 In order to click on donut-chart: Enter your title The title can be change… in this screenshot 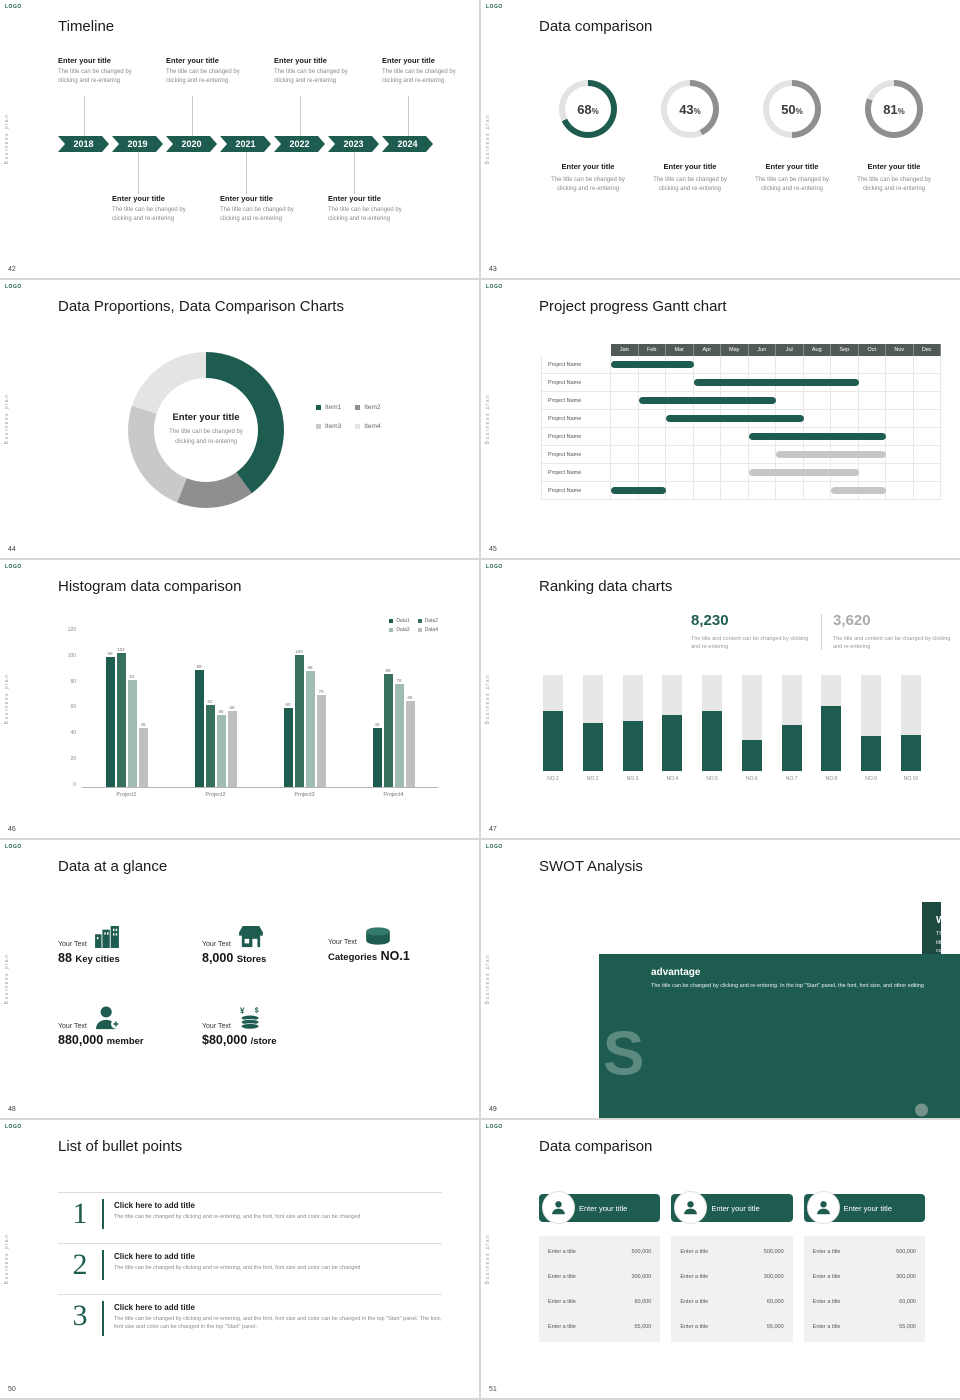, I will do `click(206, 430)`.